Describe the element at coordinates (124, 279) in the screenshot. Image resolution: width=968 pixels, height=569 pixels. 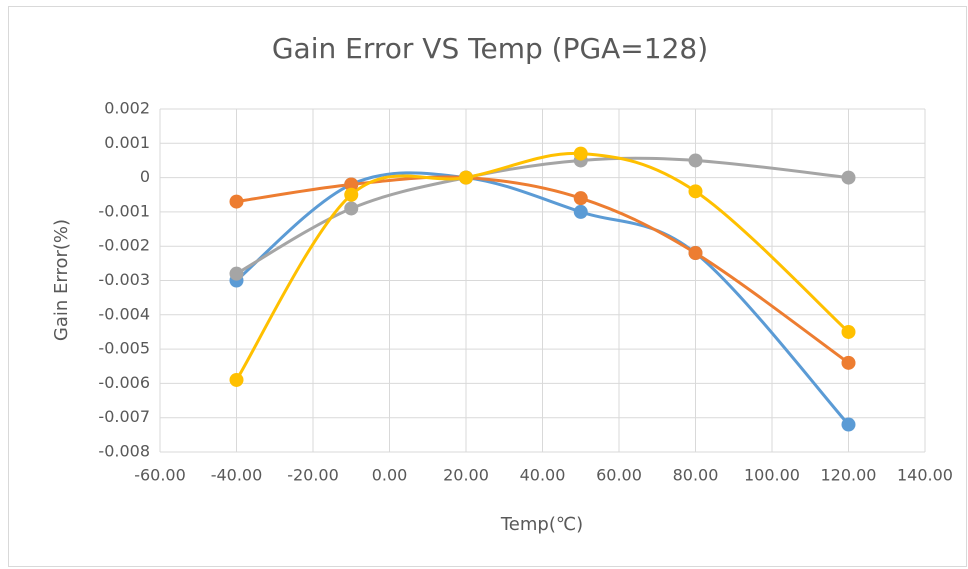
I see `y-tick-label: -0.003` at that location.